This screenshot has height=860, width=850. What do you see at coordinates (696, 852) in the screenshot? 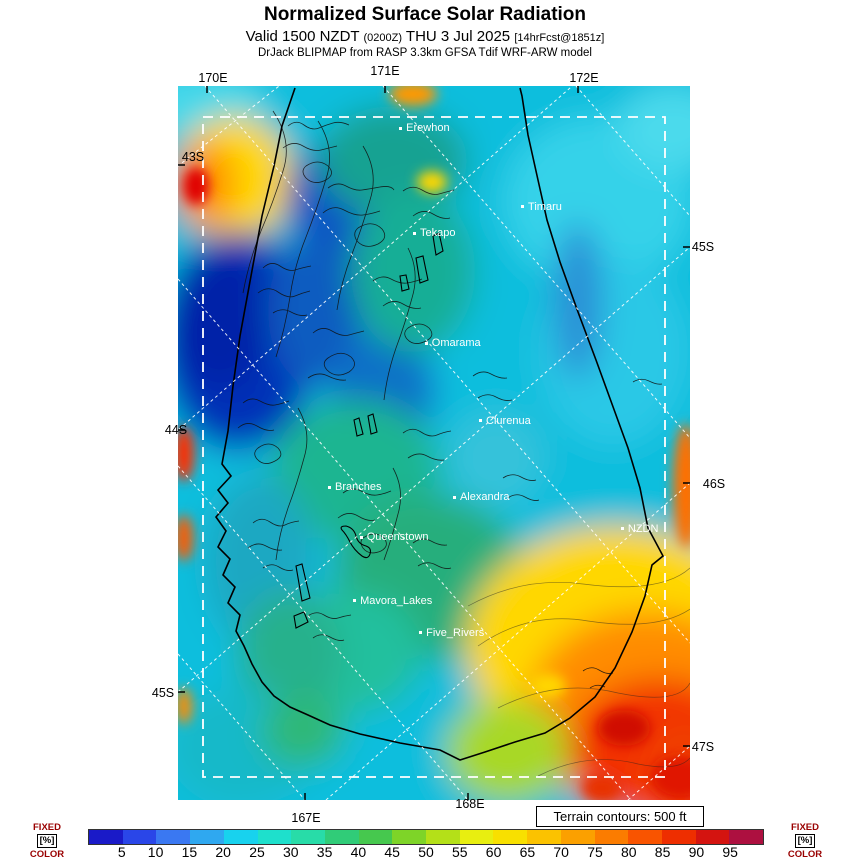
I see `colorbar-tick: 90` at bounding box center [696, 852].